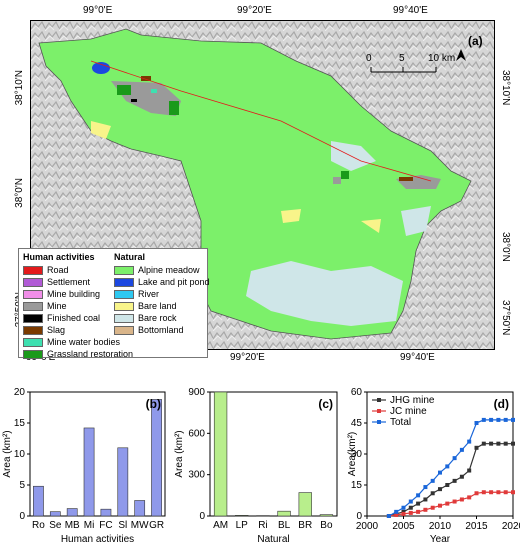 This screenshot has width=520, height=555. Describe the element at coordinates (501, 404) in the screenshot. I see `panel-label: (d)` at that location.